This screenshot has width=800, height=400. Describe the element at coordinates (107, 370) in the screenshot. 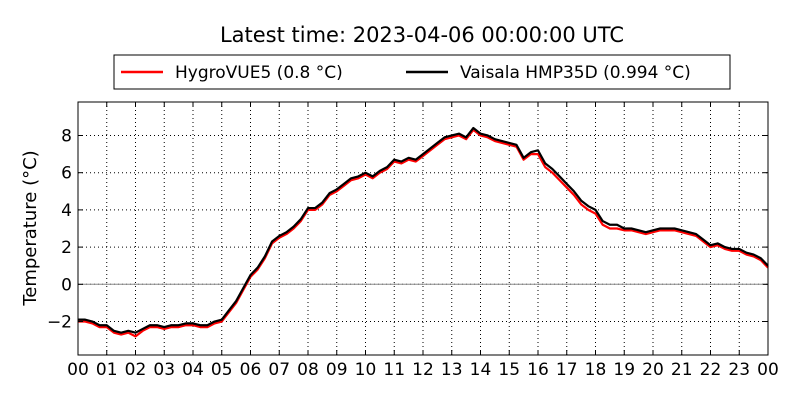

I see `x-tick-label: 01` at that location.